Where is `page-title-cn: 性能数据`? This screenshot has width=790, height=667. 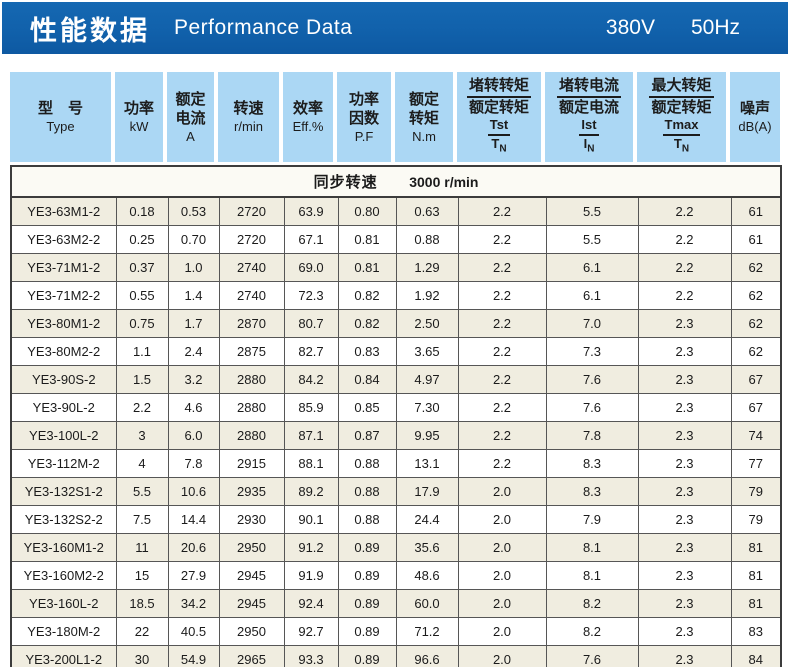
page-title-cn: 性能数据 is located at coordinates (90, 30).